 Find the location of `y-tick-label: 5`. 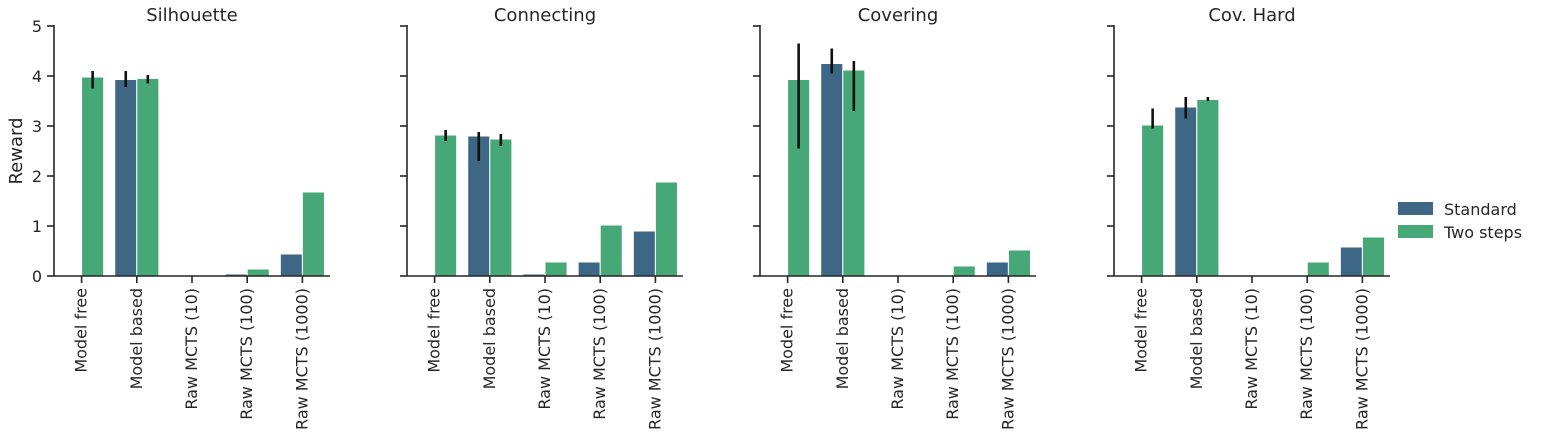

y-tick-label: 5 is located at coordinates (37, 26).